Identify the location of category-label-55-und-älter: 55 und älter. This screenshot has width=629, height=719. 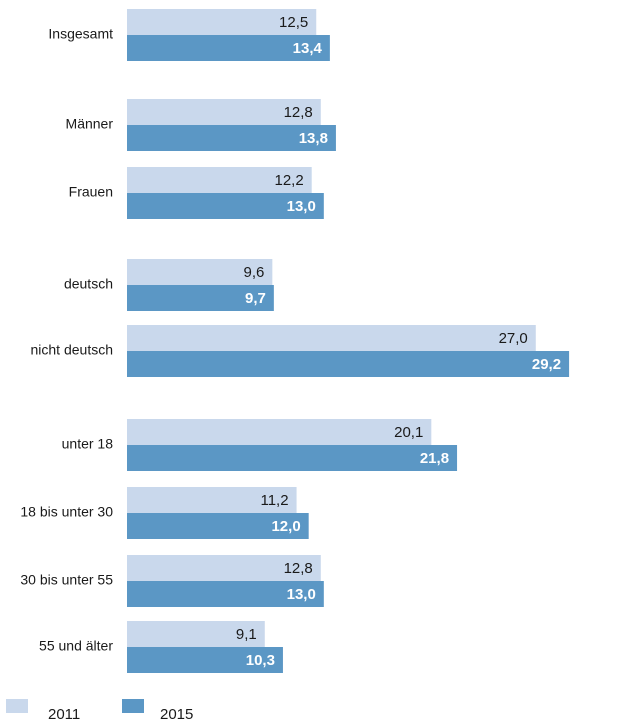
(76, 646).